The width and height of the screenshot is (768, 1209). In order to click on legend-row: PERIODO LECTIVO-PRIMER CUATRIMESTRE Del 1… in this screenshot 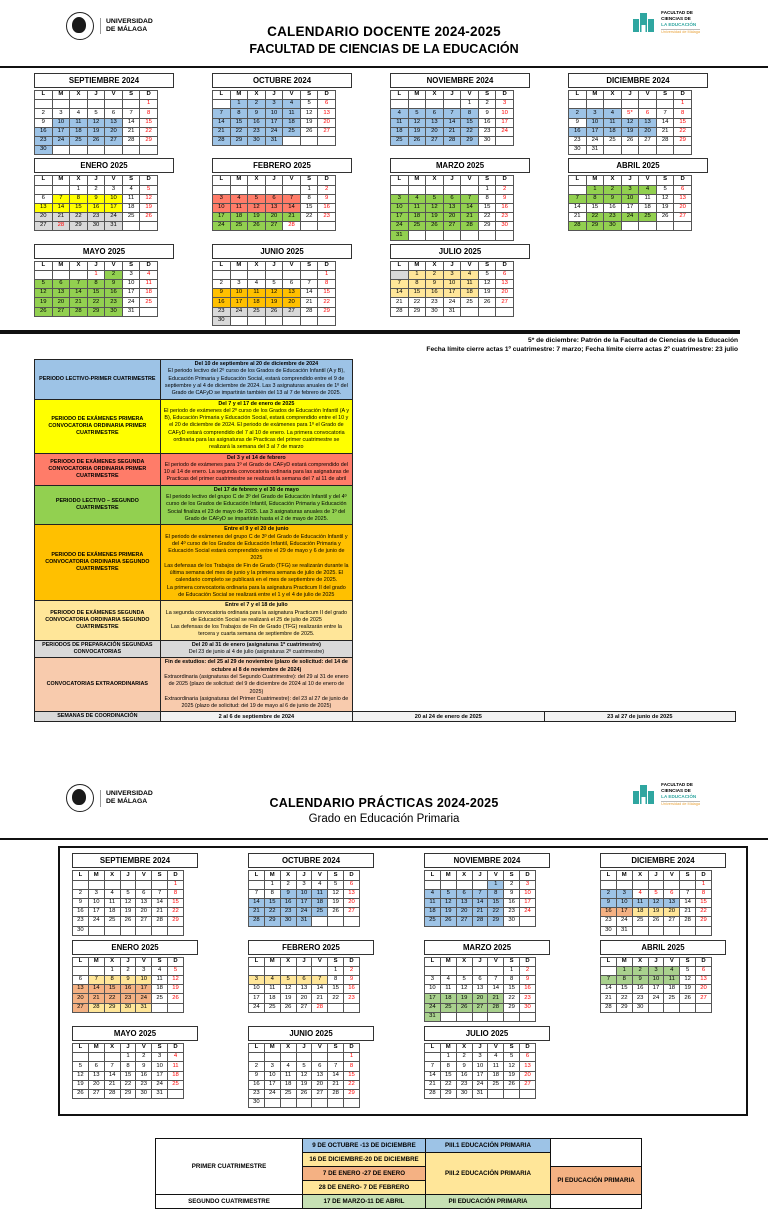, I will do `click(385, 379)`.